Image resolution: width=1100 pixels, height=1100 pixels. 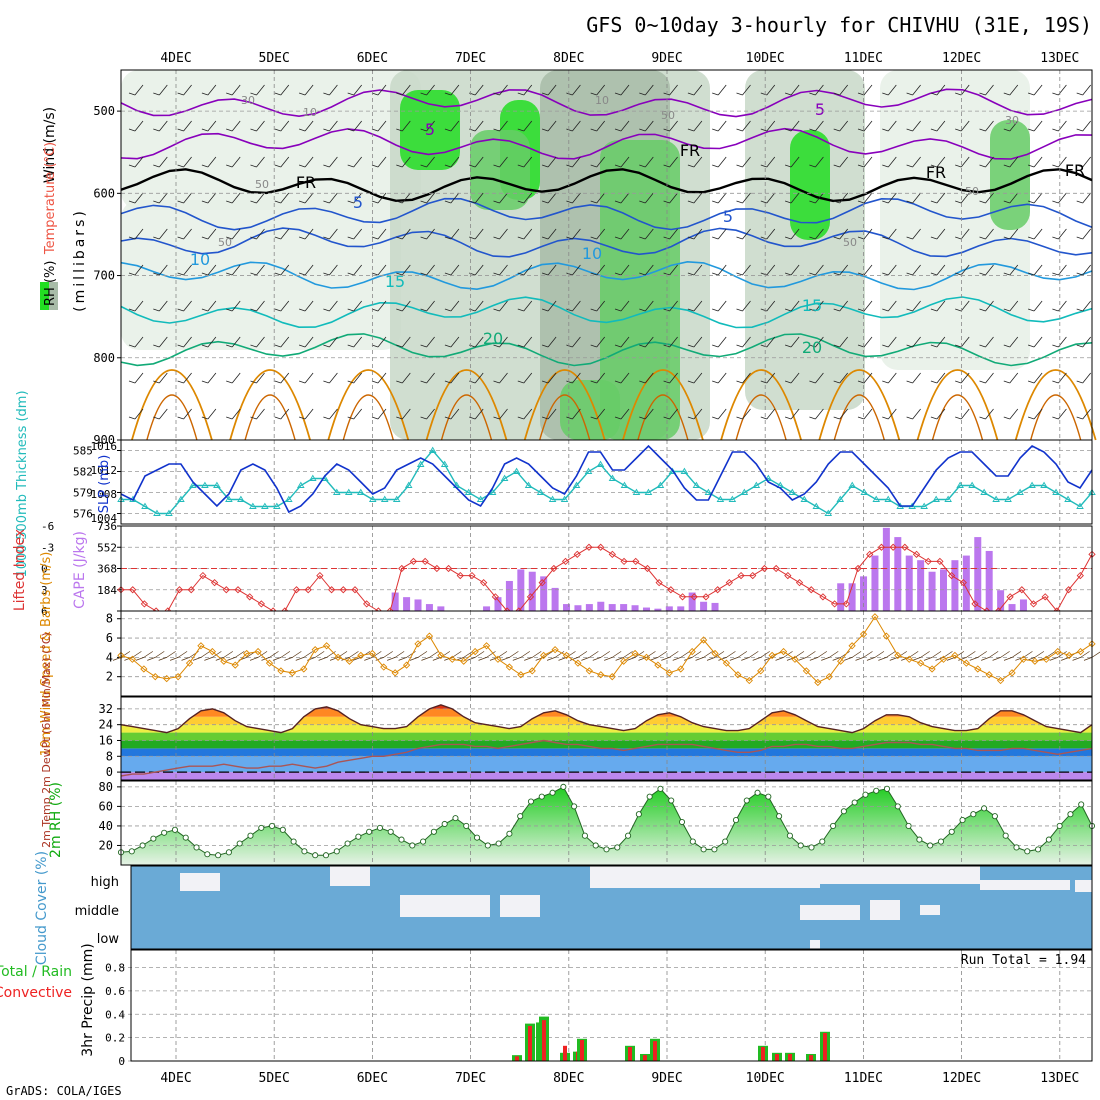 I want to click on temperature-tick-label: 16, so click(x=106, y=740).